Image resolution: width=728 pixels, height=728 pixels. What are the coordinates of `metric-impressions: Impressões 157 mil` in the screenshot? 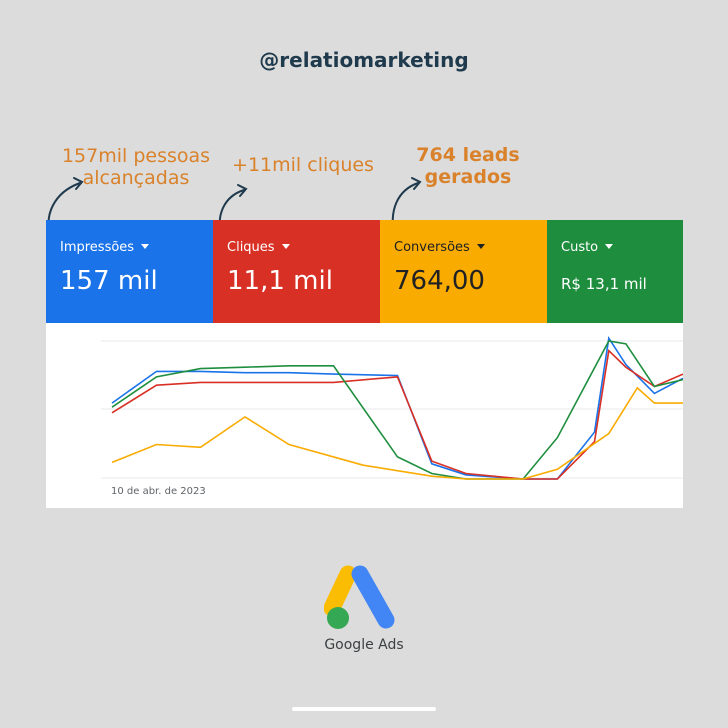 It's located at (129, 271).